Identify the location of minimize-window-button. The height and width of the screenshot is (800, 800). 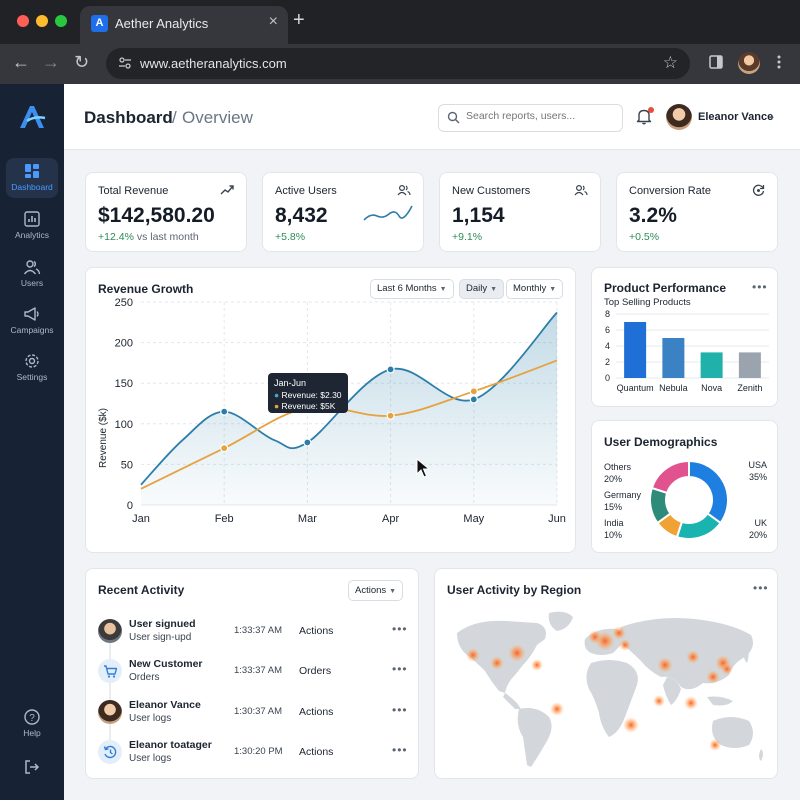
(42, 21).